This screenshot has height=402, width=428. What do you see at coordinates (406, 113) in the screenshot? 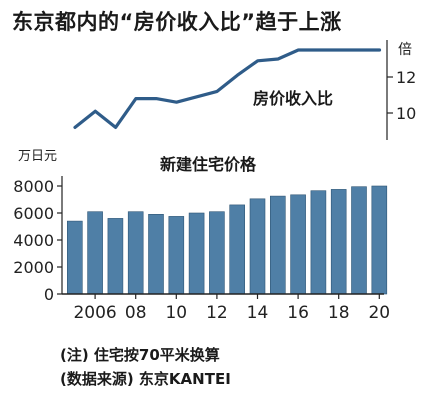
I see `ratio-y-tick-label: 10` at bounding box center [406, 113].